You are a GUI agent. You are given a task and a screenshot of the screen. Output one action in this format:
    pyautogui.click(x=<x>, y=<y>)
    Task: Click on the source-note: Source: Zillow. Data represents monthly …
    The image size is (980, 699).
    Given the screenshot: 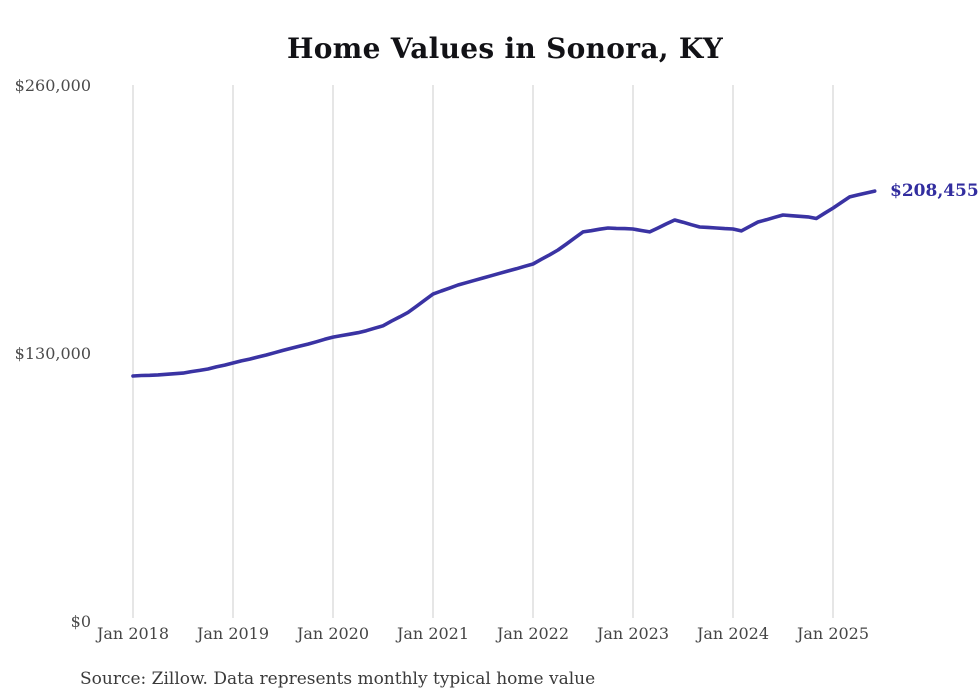 What is the action you would take?
    pyautogui.click(x=338, y=679)
    